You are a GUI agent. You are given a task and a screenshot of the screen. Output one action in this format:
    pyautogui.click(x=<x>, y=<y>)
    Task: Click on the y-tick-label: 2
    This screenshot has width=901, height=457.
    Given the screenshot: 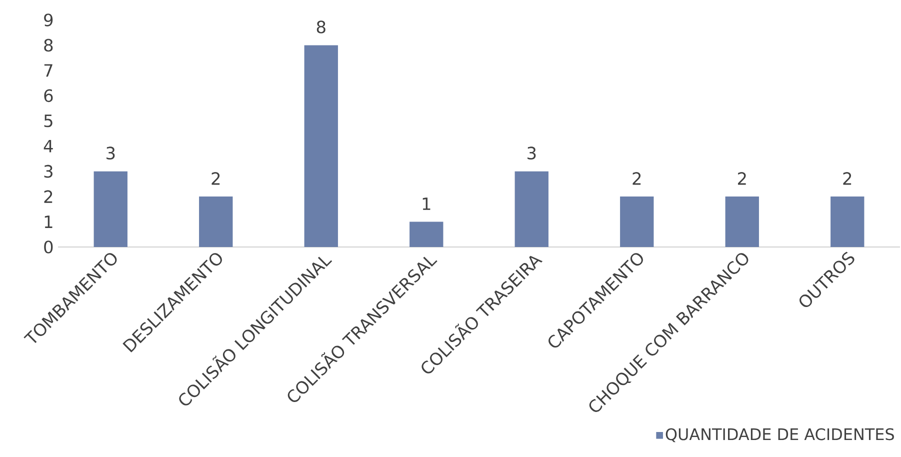 What is the action you would take?
    pyautogui.click(x=48, y=196)
    